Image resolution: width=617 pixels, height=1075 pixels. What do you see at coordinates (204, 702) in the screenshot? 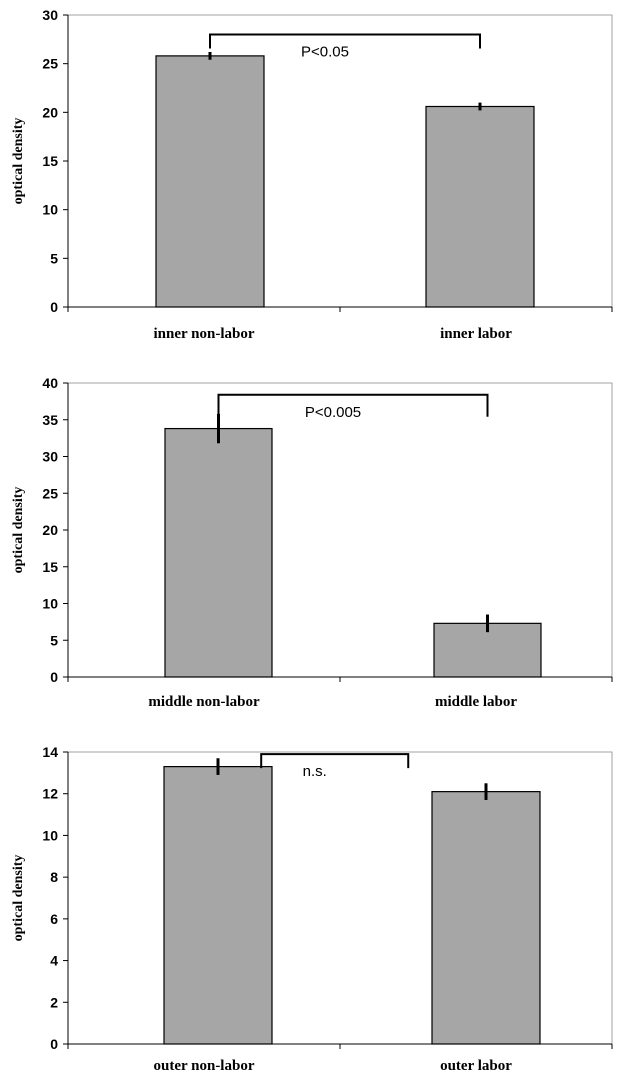
I see `category-label: middle non-labor` at bounding box center [204, 702].